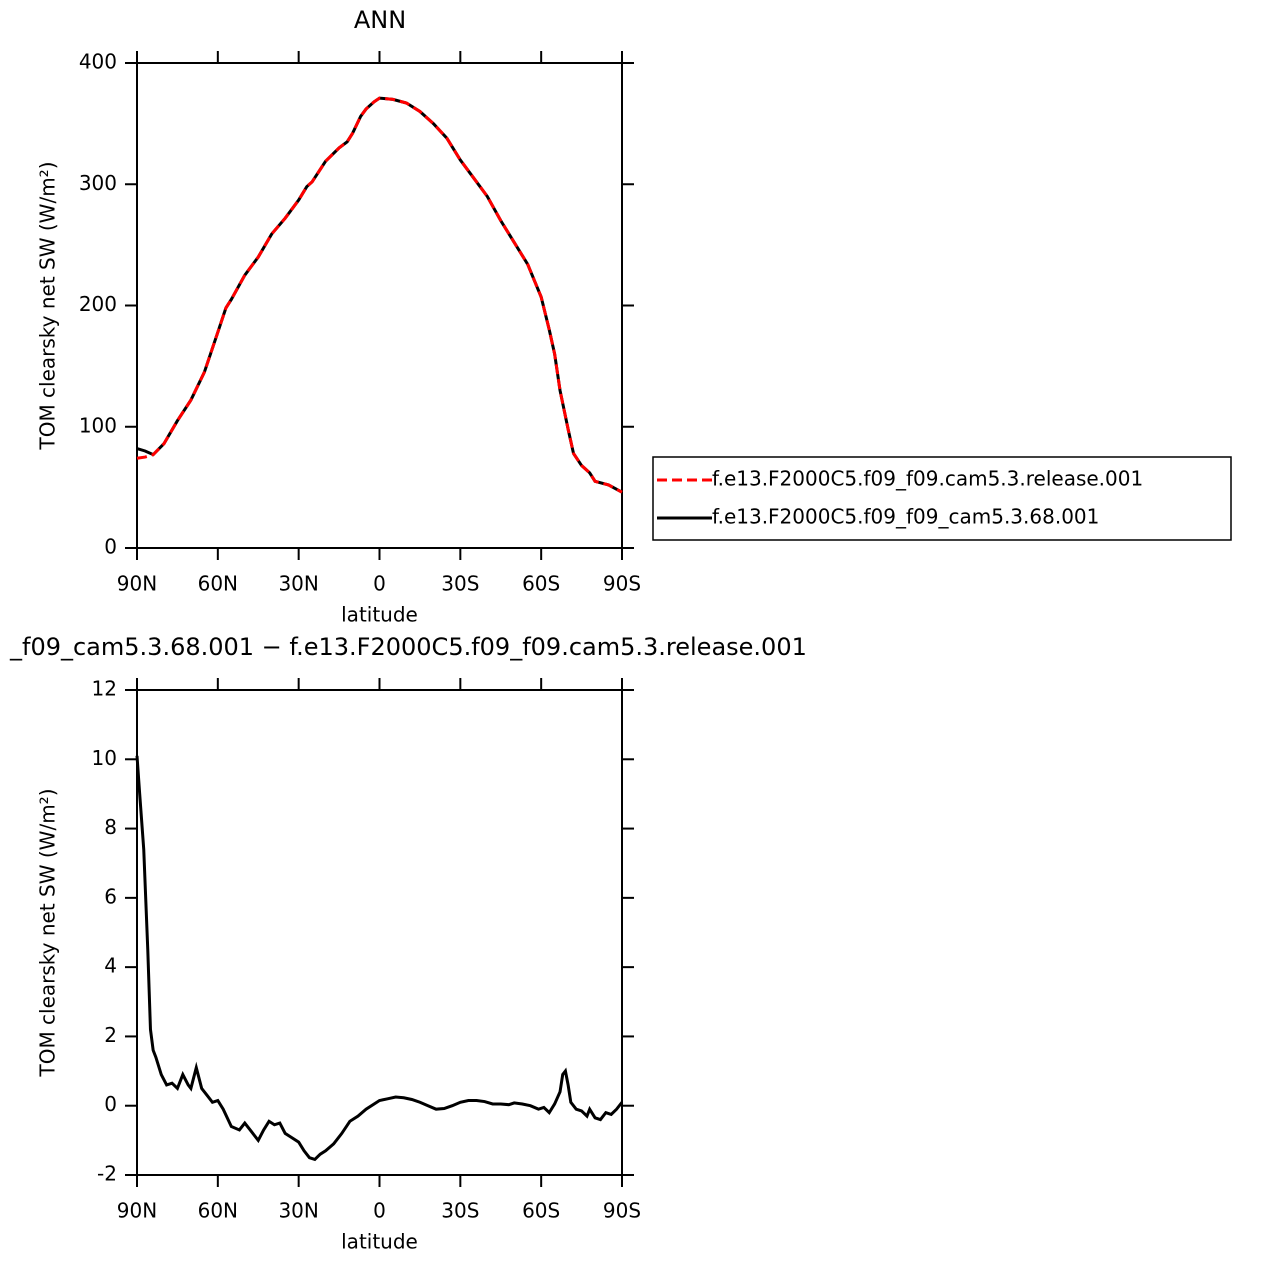 This screenshot has height=1263, width=1263. What do you see at coordinates (110, 827) in the screenshot?
I see `y-tick-label: 8` at bounding box center [110, 827].